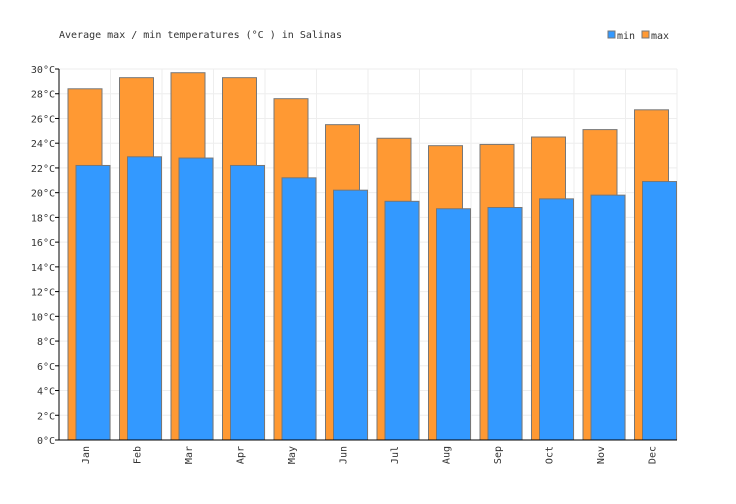 The height and width of the screenshot is (504, 736). What do you see at coordinates (43, 144) in the screenshot?
I see `y-tick-label: 24°C` at bounding box center [43, 144].